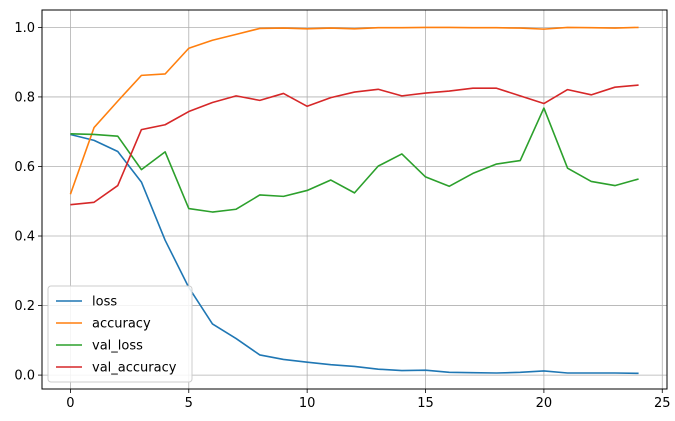 The height and width of the screenshot is (421, 675). Describe the element at coordinates (425, 403) in the screenshot. I see `x-tick-label: 15` at that location.